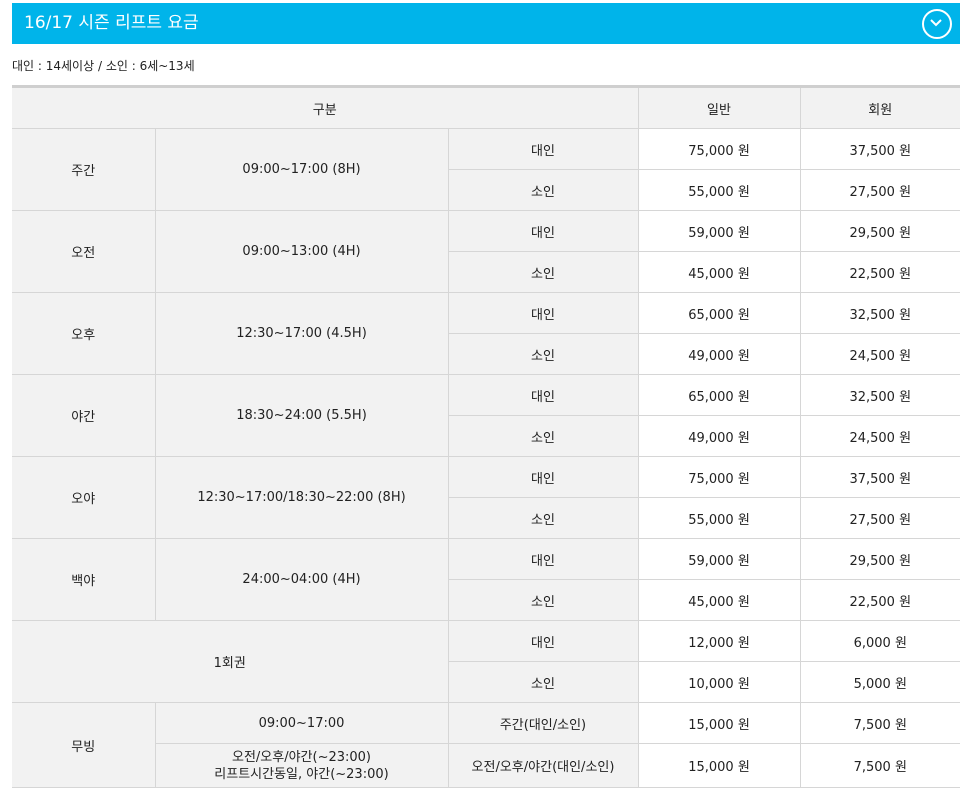 The image size is (960, 799). I want to click on period-time: 12:30~17:00/18:30~22:00 (8H), so click(301, 497).